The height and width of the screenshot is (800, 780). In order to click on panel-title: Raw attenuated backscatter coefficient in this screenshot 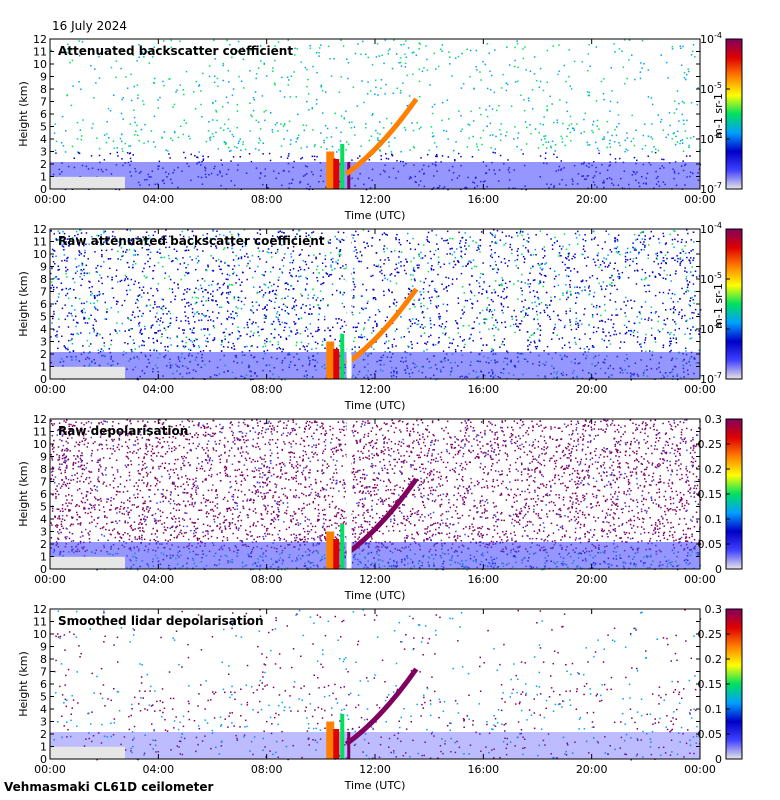, I will do `click(191, 241)`.